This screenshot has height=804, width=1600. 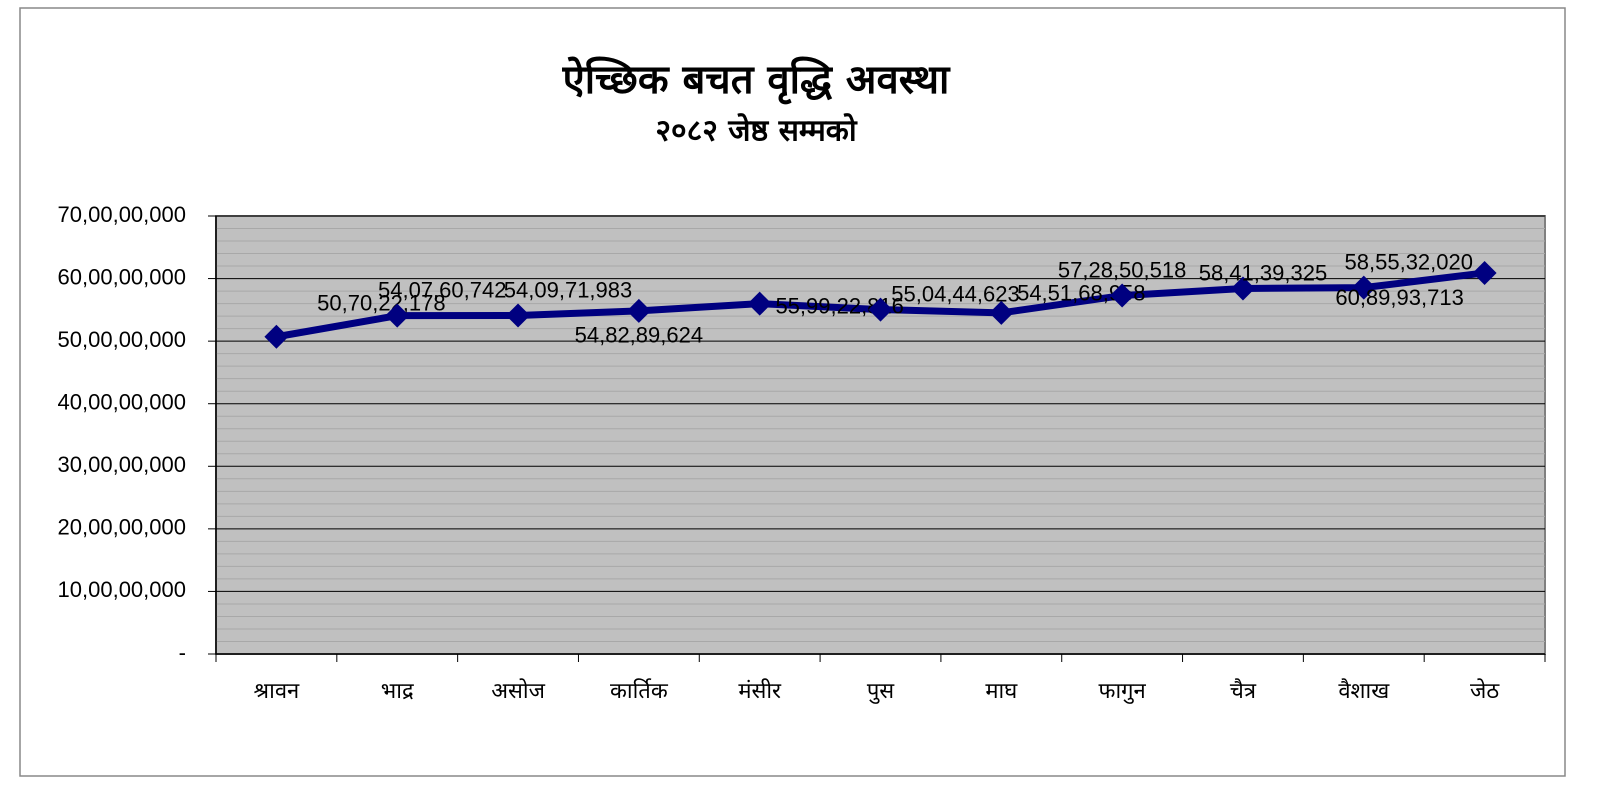 What do you see at coordinates (955, 293) in the screenshot?
I see `data-label: 55,04,44,623` at bounding box center [955, 293].